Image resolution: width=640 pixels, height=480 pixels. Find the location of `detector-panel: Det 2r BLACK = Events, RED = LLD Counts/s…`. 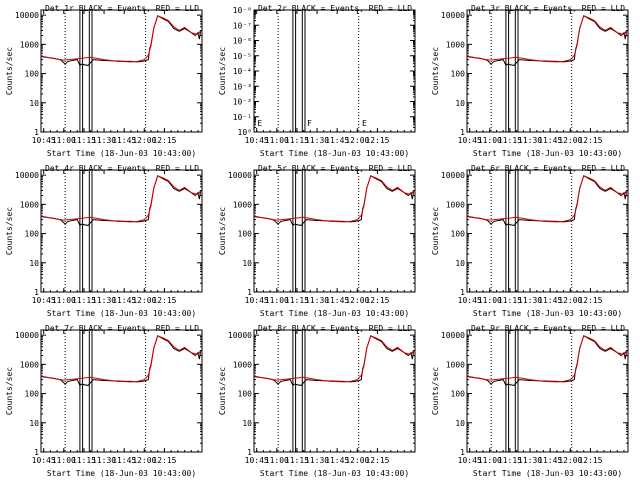

detector-panel: Det 2r BLACK = Events, RED = LLD Counts/s… is located at coordinates (317, 81).